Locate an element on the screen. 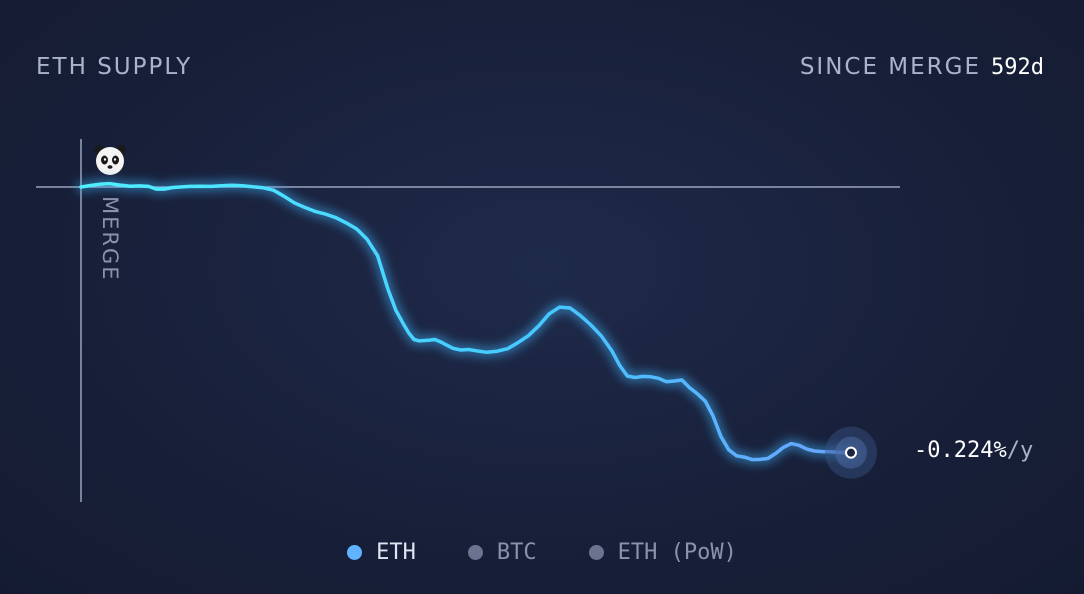 The image size is (1084, 594). legend-label-eth: ETH is located at coordinates (396, 552).